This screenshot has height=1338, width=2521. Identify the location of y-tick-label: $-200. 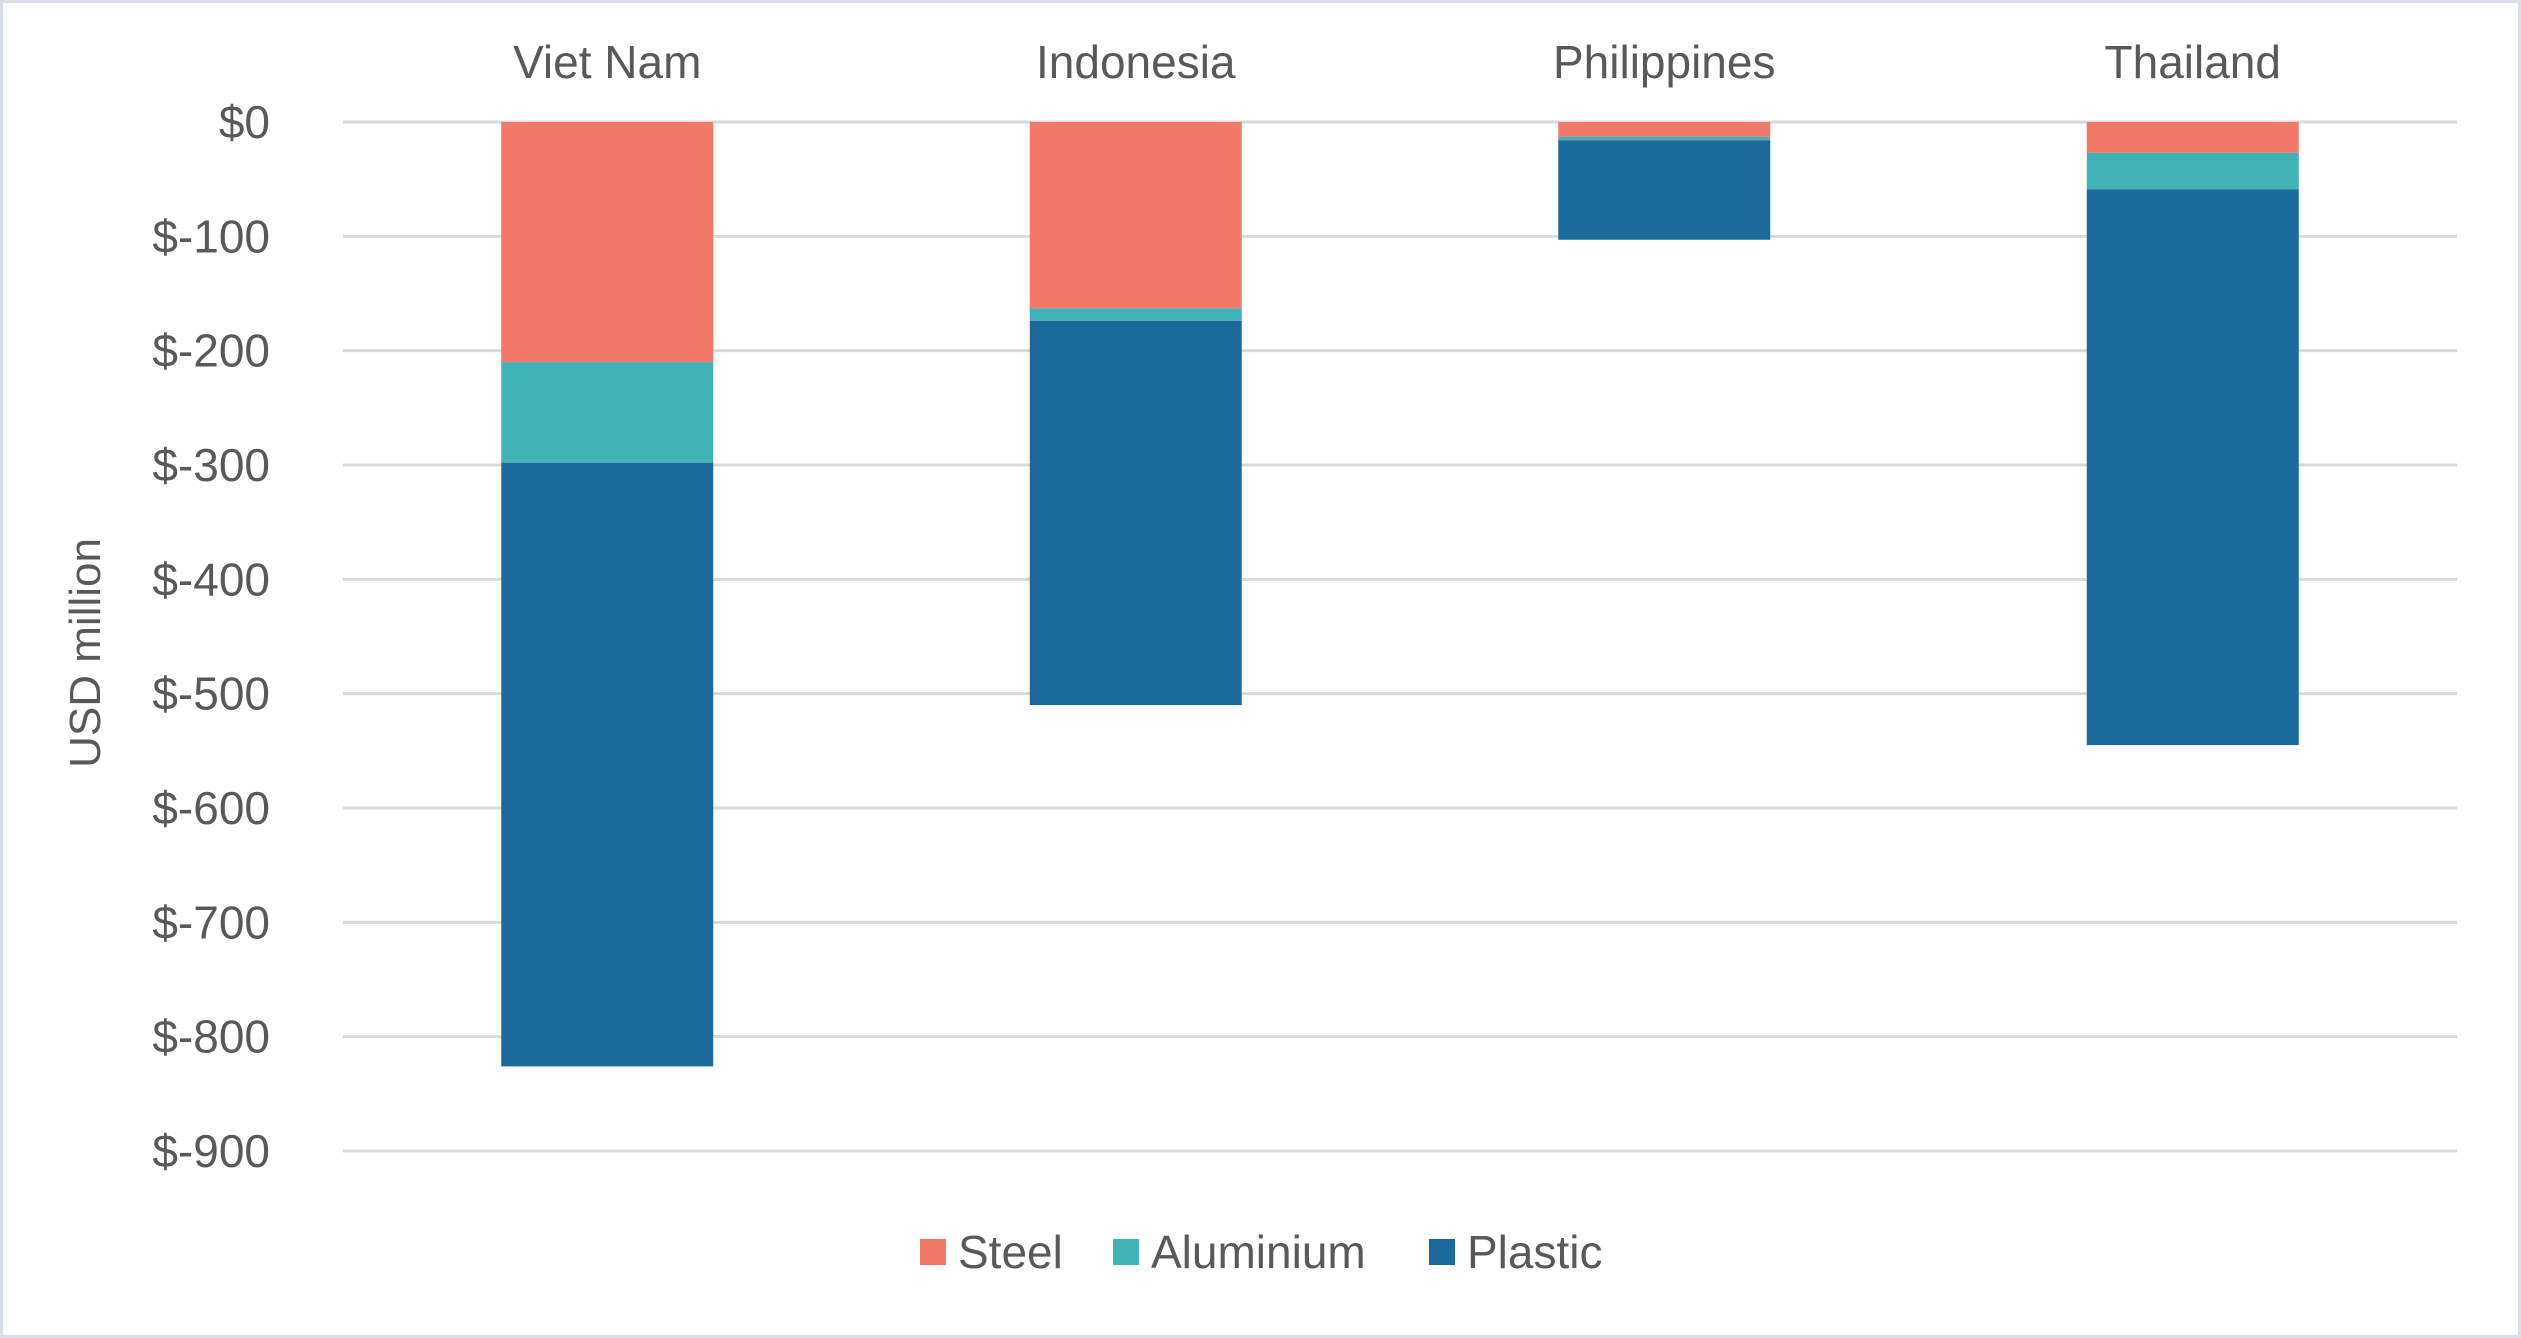
(211, 351).